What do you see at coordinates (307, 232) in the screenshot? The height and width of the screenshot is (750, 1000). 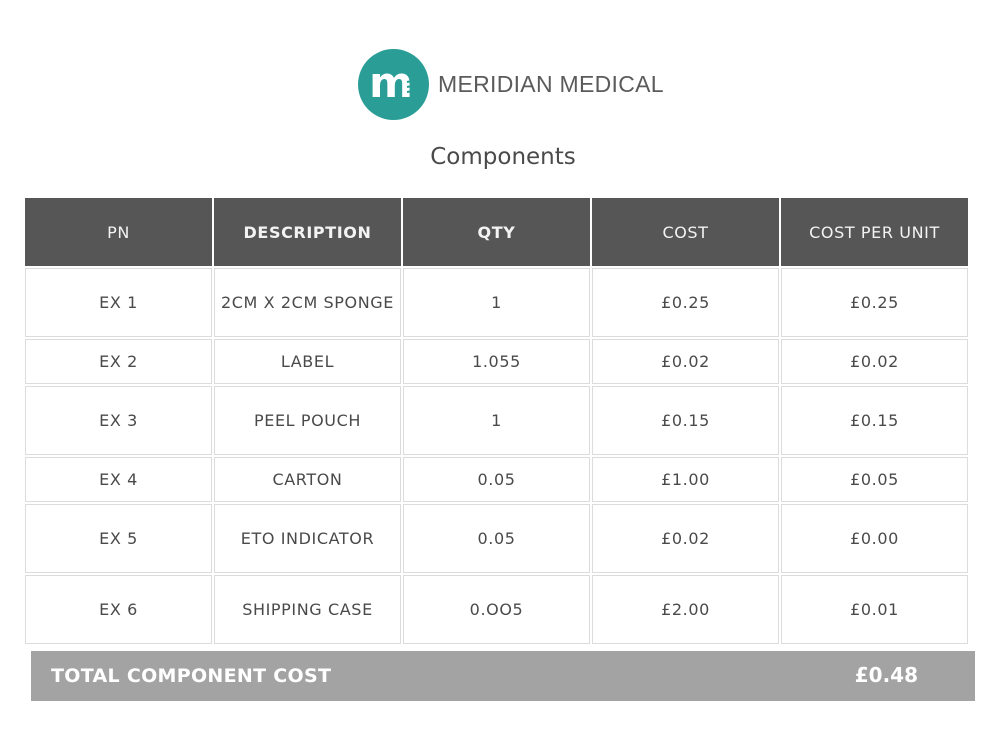 I see `column-header-description: DESCRIPTION` at bounding box center [307, 232].